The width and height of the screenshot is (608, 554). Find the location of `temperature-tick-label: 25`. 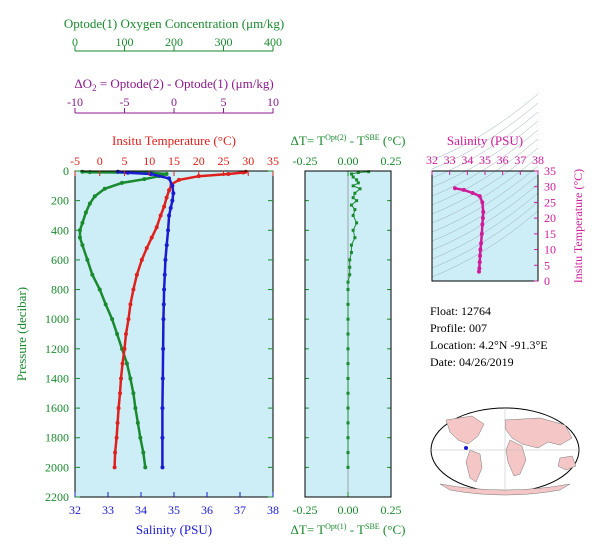

temperature-tick-label: 25 is located at coordinates (224, 161).